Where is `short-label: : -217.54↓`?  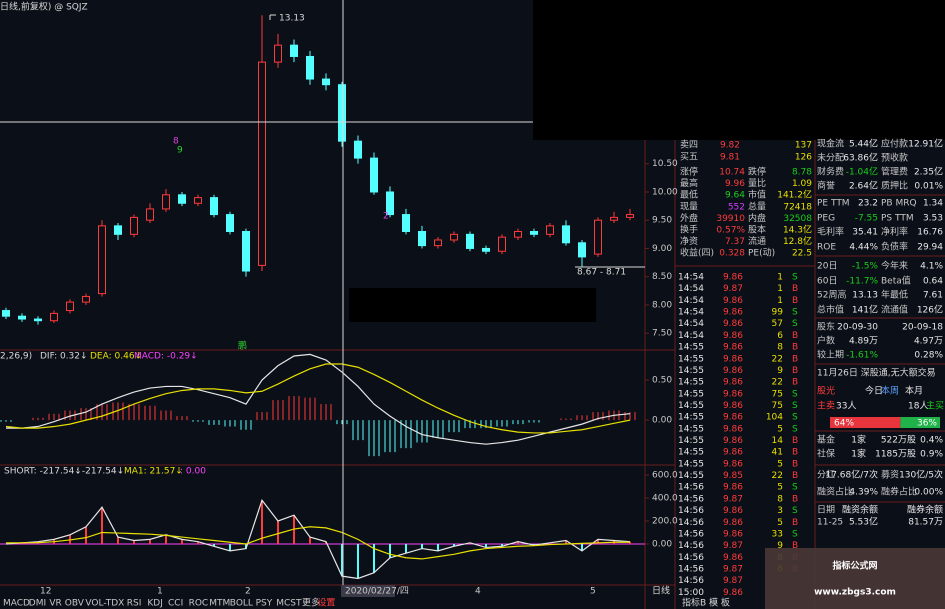 short-label: : -217.54↓ is located at coordinates (100, 472).